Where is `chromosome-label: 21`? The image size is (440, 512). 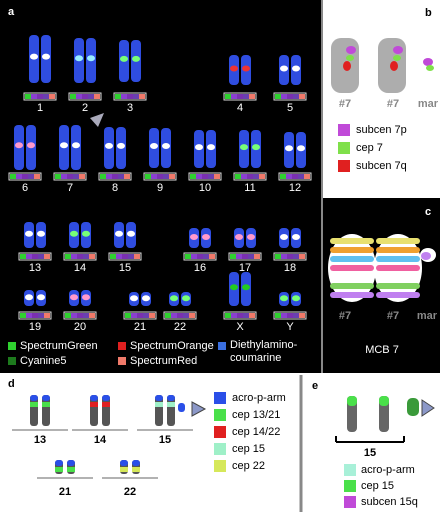 chromosome-label: 21 is located at coordinates (140, 327).